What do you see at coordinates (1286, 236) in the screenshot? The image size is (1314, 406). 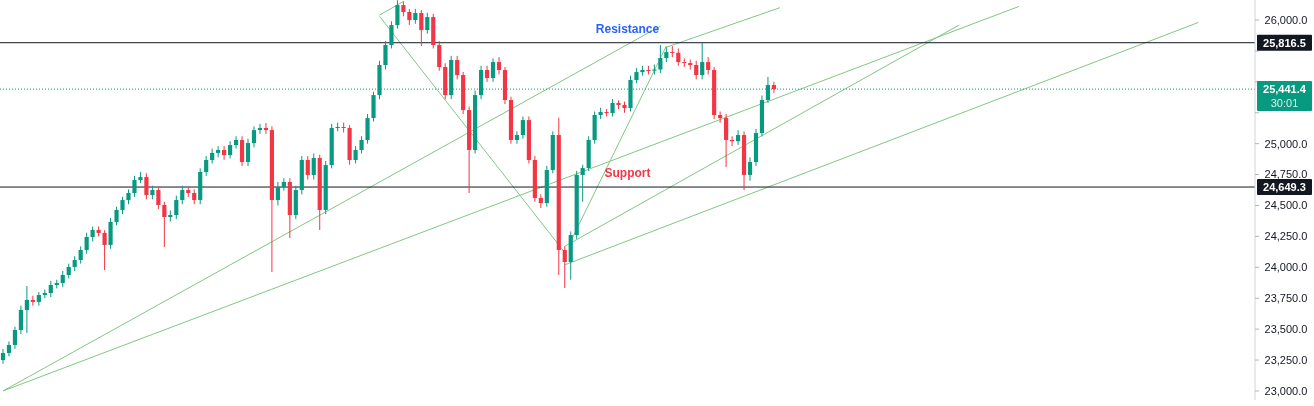 I see `y-tick-label: 24,250.0` at bounding box center [1286, 236].